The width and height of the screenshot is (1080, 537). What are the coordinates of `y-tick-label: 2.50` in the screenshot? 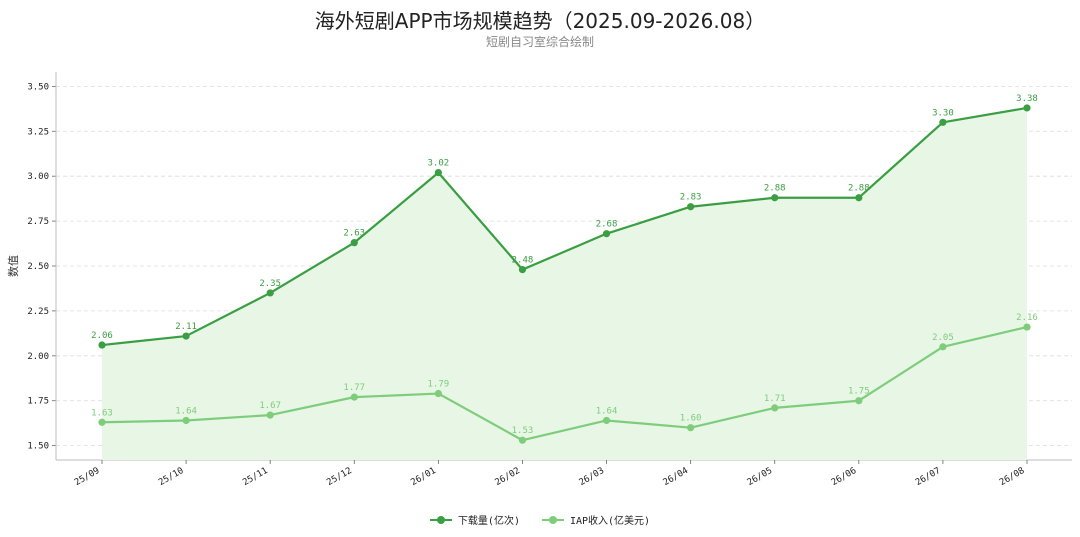 It's located at (38, 267).